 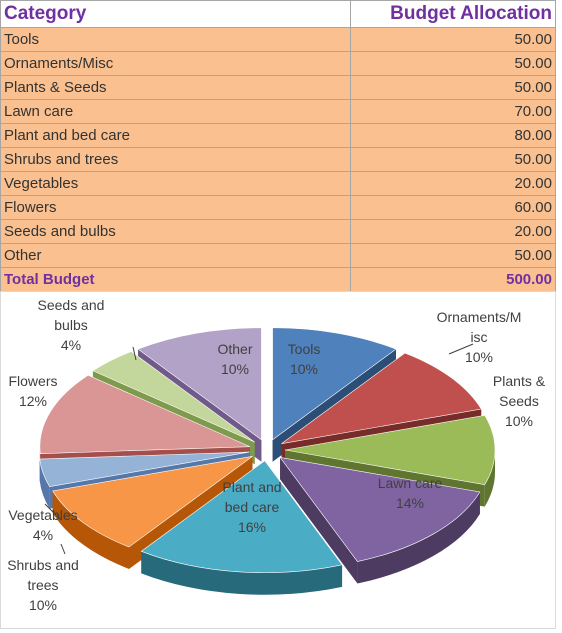 What do you see at coordinates (453, 135) in the screenshot?
I see `row-amount: 80.00` at bounding box center [453, 135].